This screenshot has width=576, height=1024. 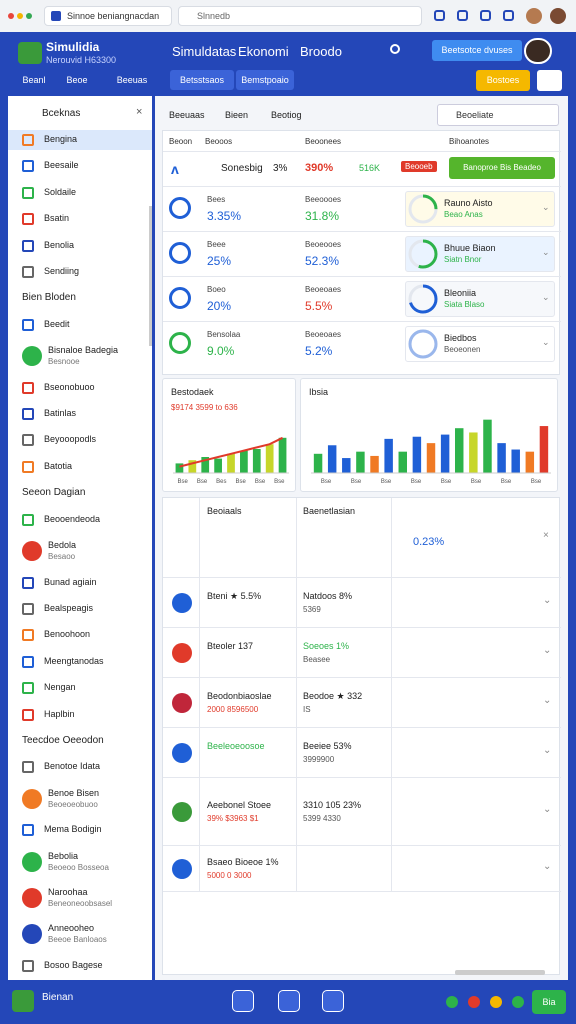 What do you see at coordinates (242, 168) in the screenshot?
I see `name: Sonesbig` at bounding box center [242, 168].